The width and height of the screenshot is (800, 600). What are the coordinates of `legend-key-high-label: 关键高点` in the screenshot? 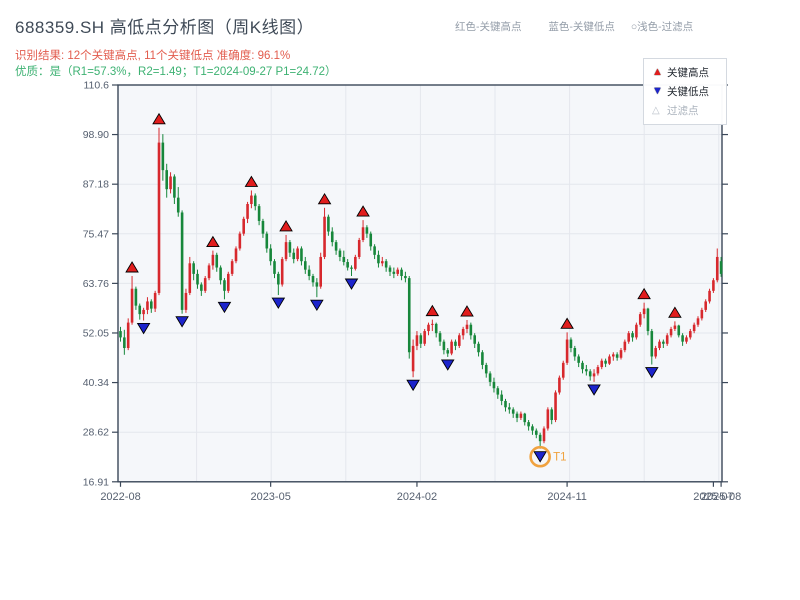 It's located at (688, 73).